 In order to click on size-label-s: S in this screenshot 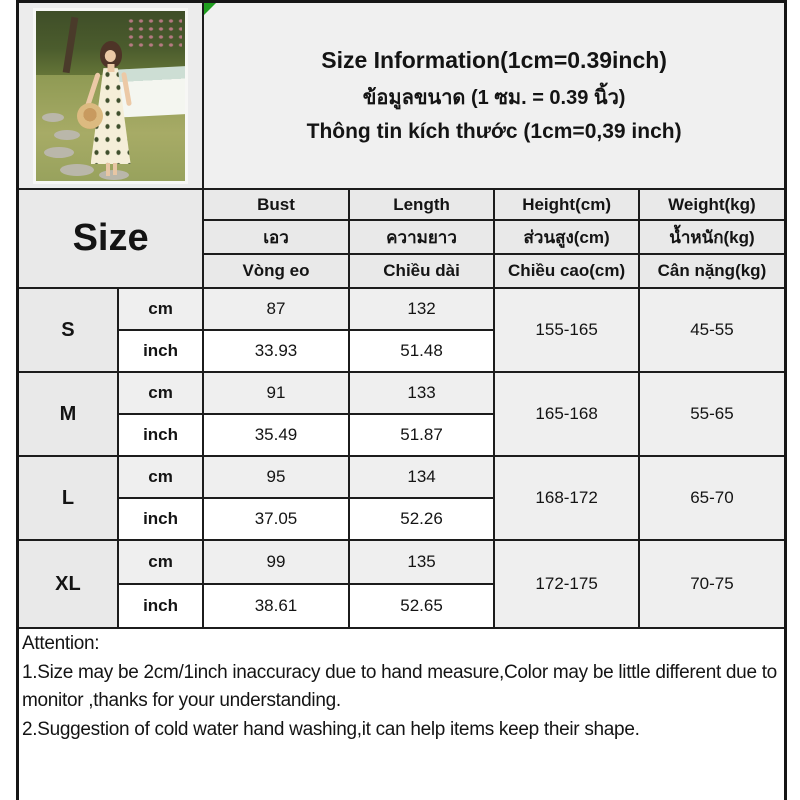, I will do `click(67, 330)`.